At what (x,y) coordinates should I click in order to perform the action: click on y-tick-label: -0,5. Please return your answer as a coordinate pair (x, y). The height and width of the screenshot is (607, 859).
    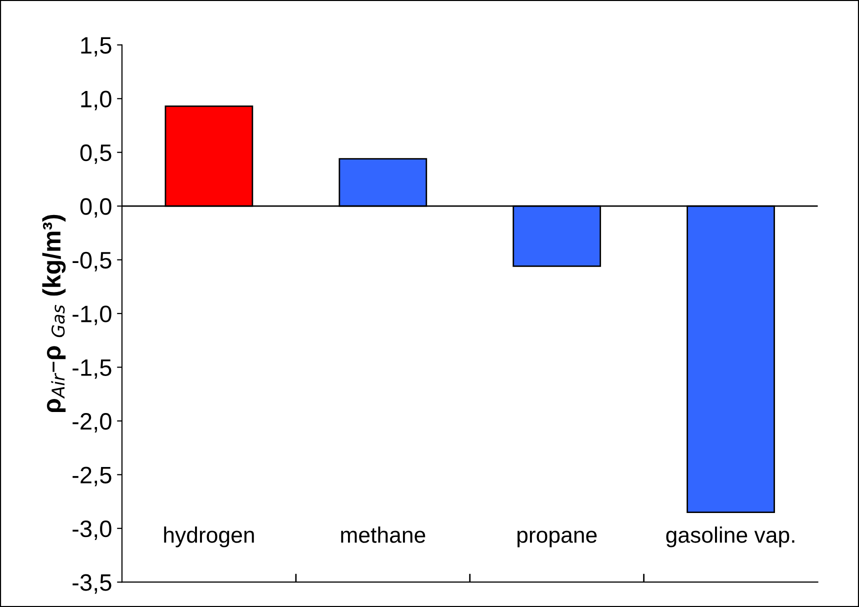
    Looking at the image, I should click on (92, 262).